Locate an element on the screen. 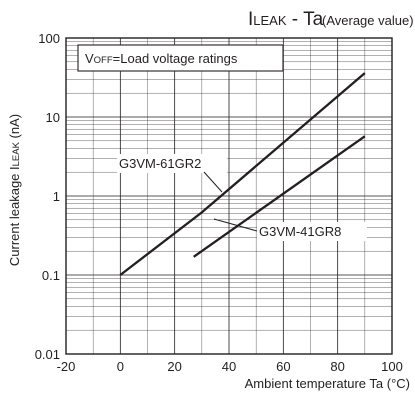 The height and width of the screenshot is (394, 415). x-tick-labels: -20 0 20 40 60 80 100 is located at coordinates (230, 366).